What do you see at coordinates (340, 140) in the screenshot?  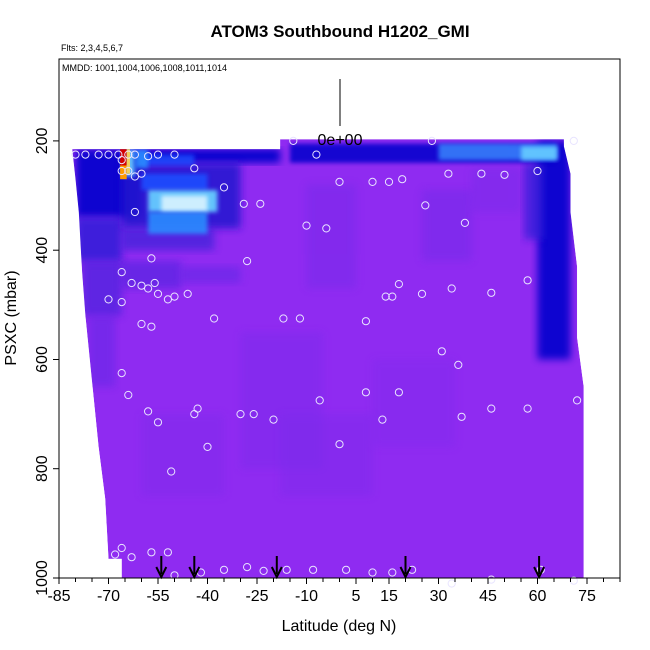 I see `colorbar-label: 0e+00` at bounding box center [340, 140].